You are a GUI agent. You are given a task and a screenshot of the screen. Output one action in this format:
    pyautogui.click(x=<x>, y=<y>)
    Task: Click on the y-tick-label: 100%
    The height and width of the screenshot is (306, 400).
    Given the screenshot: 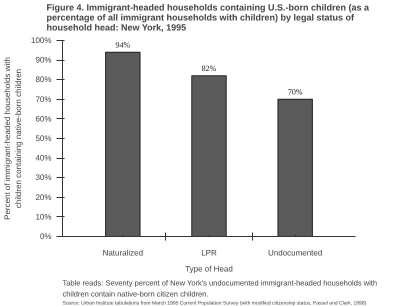 What is the action you would take?
    pyautogui.click(x=41, y=40)
    